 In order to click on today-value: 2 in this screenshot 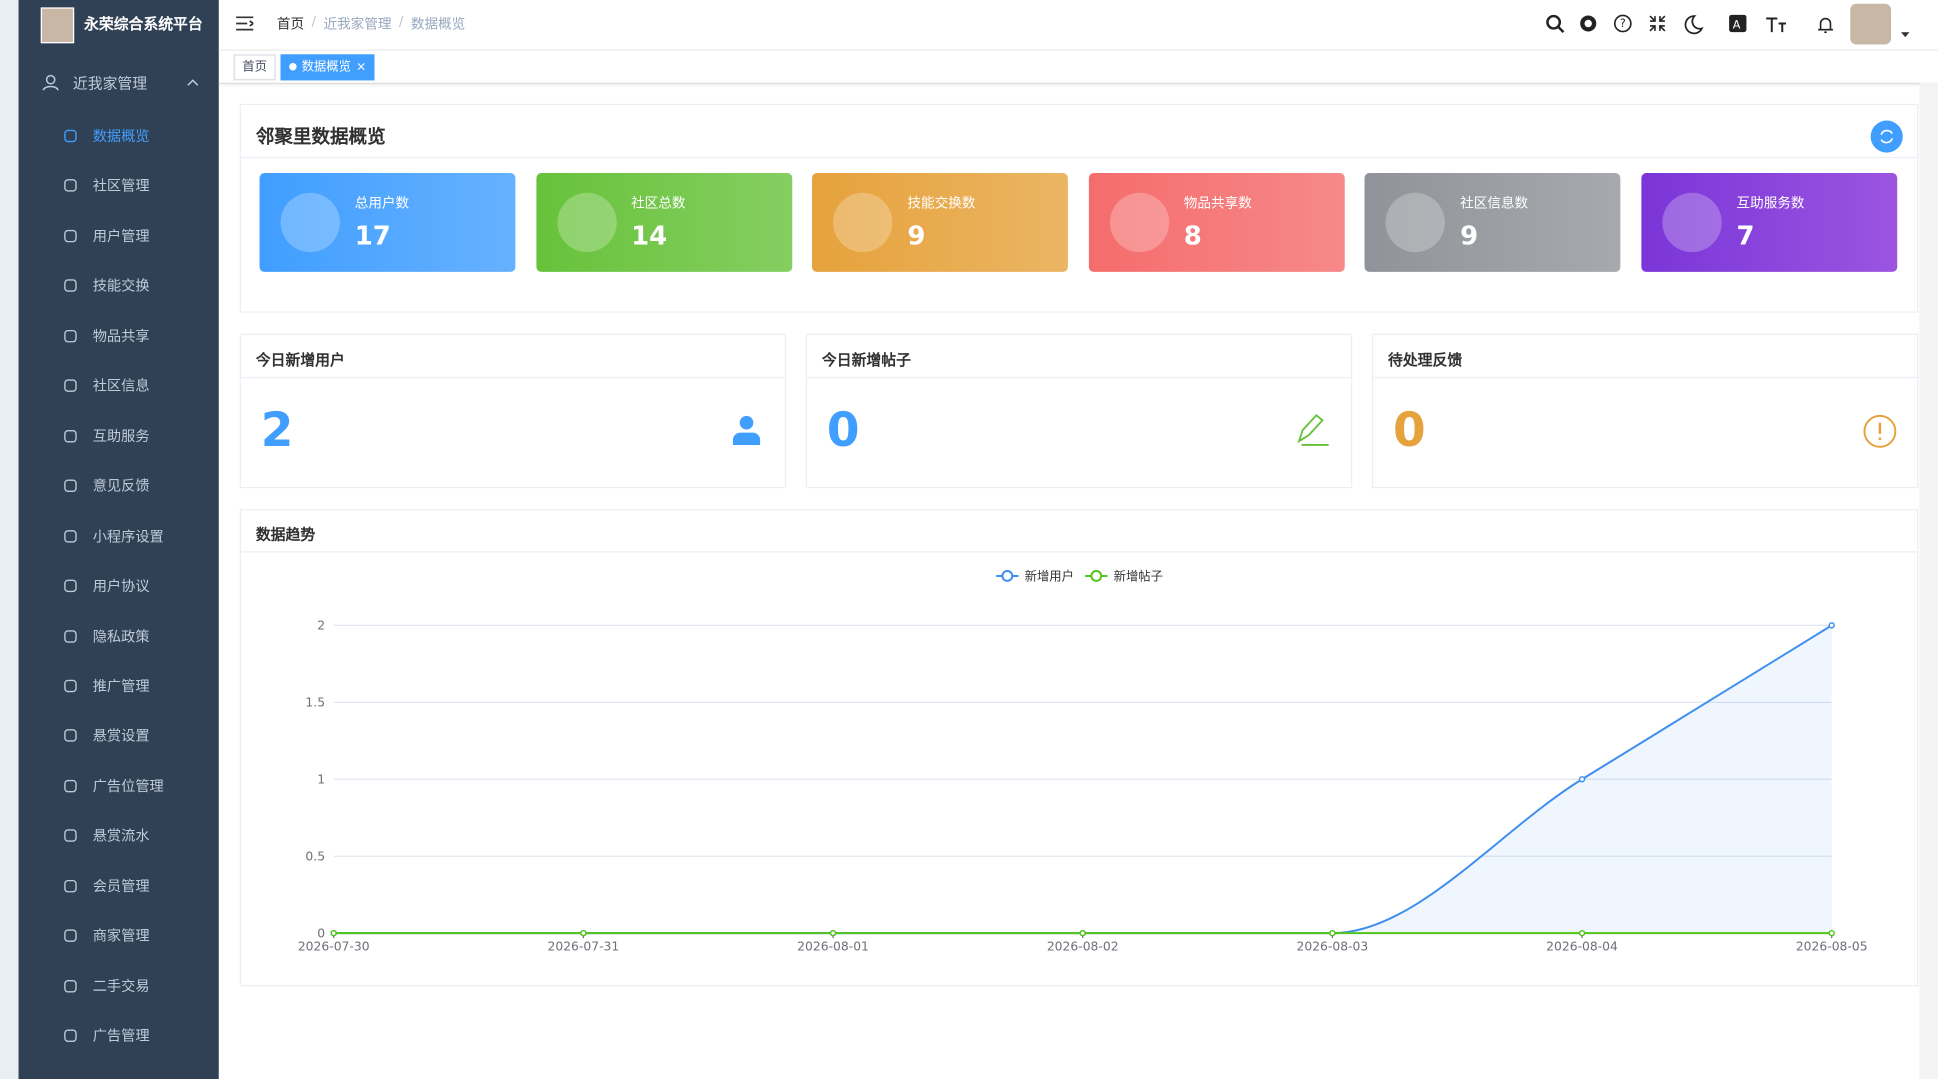, I will do `click(277, 430)`.